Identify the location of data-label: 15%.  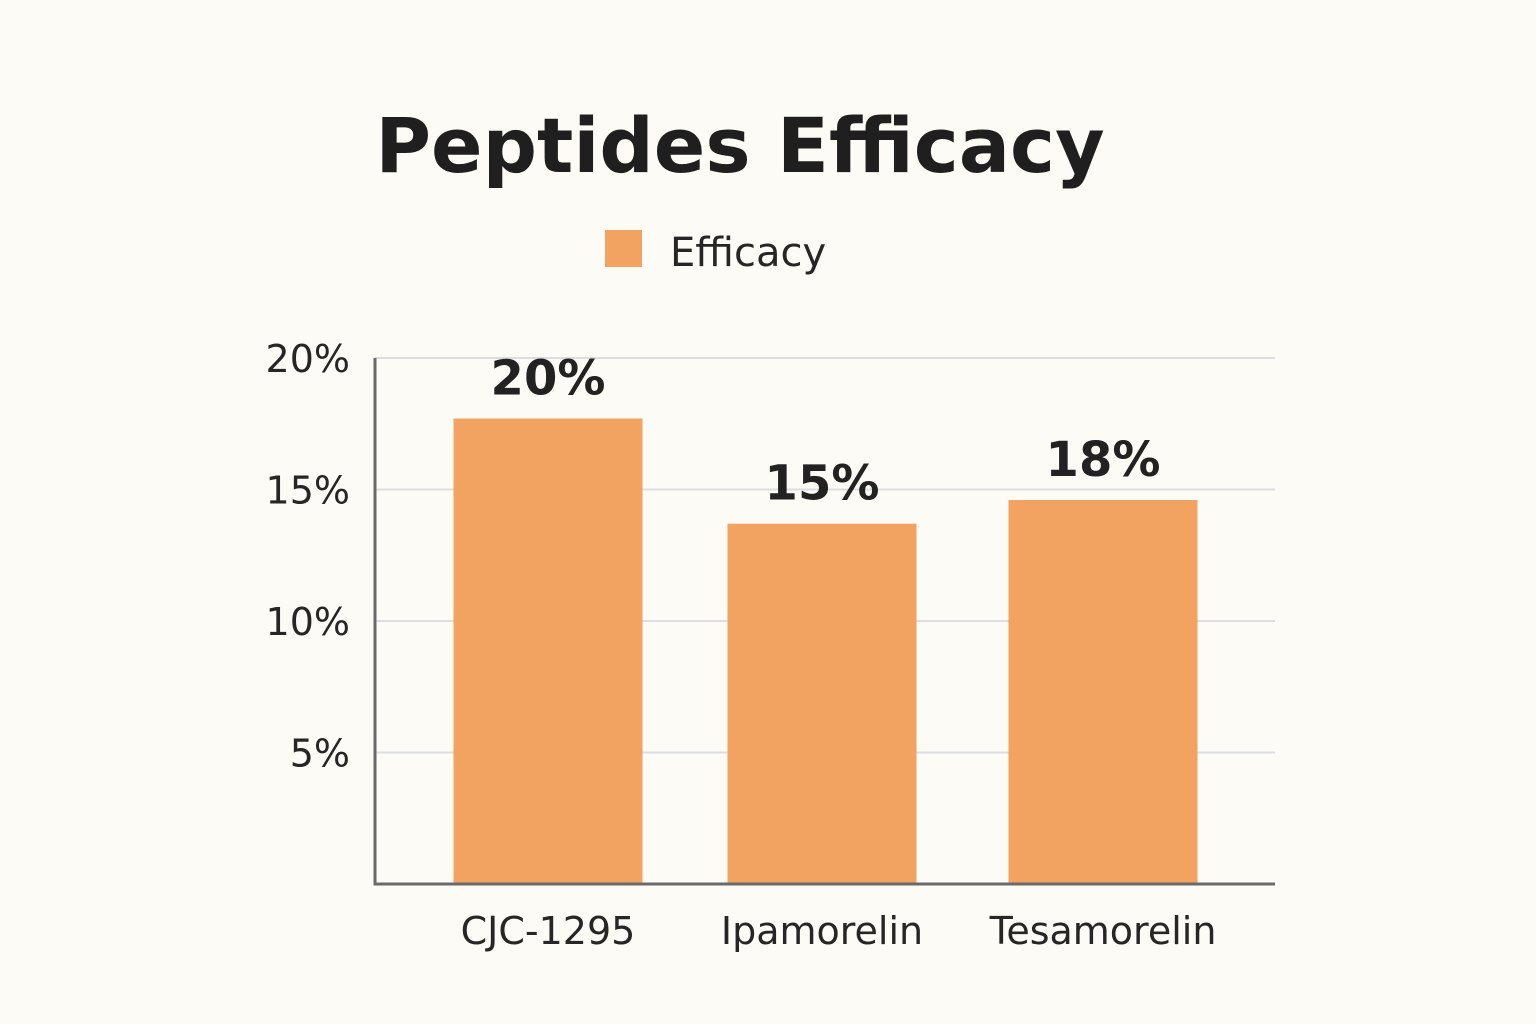
(822, 484).